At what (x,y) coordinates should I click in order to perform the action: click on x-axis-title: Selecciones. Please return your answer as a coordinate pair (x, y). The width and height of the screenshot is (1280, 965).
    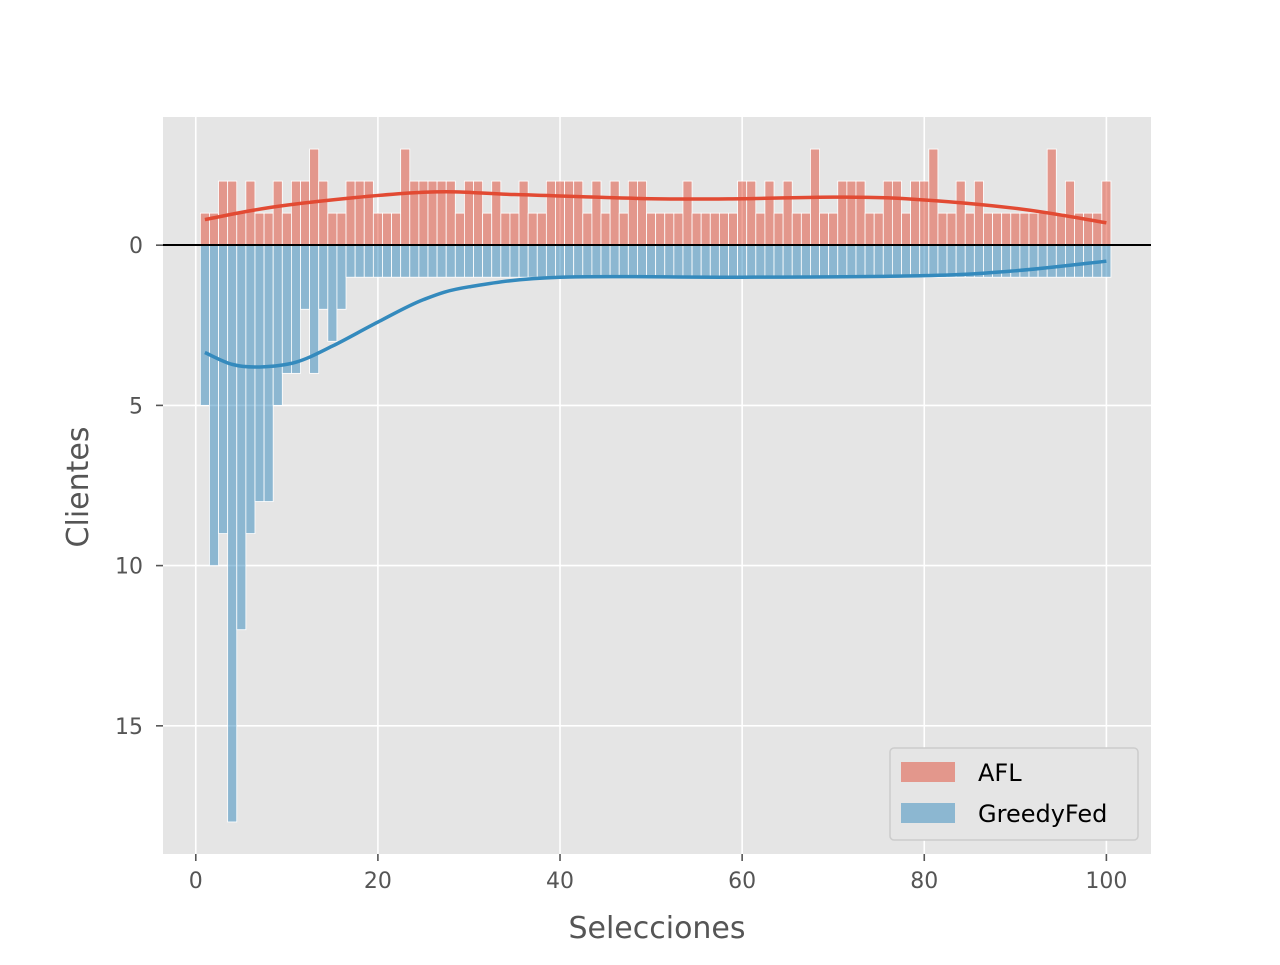
    Looking at the image, I should click on (656, 928).